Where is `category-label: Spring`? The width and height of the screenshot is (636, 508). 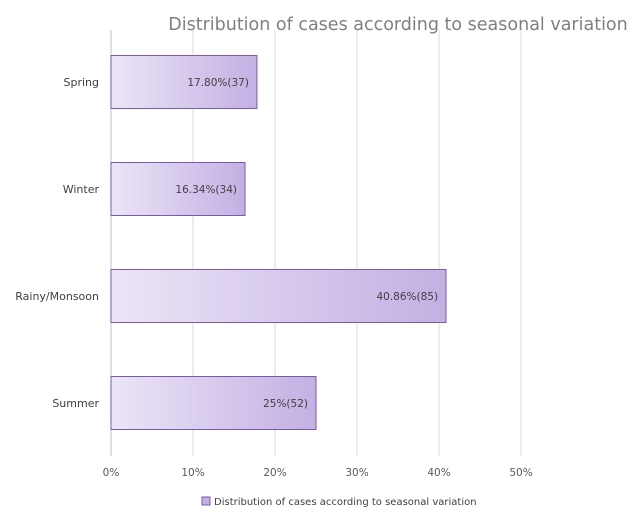
category-label: Spring is located at coordinates (82, 82).